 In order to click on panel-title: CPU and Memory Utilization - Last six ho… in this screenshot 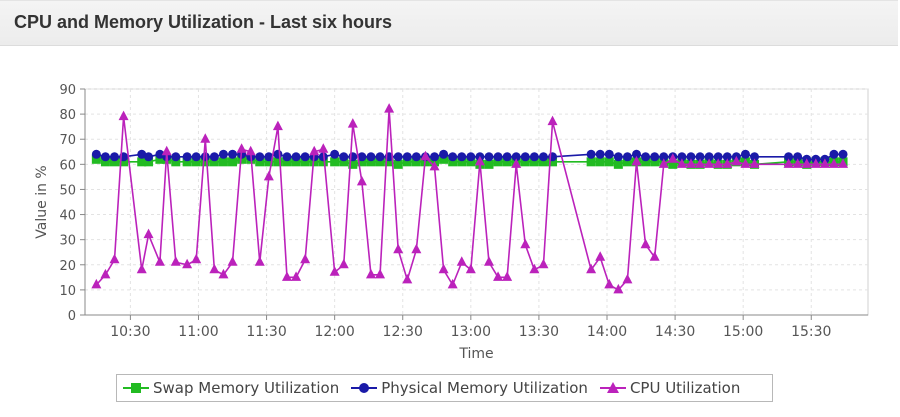, I will do `click(203, 22)`.